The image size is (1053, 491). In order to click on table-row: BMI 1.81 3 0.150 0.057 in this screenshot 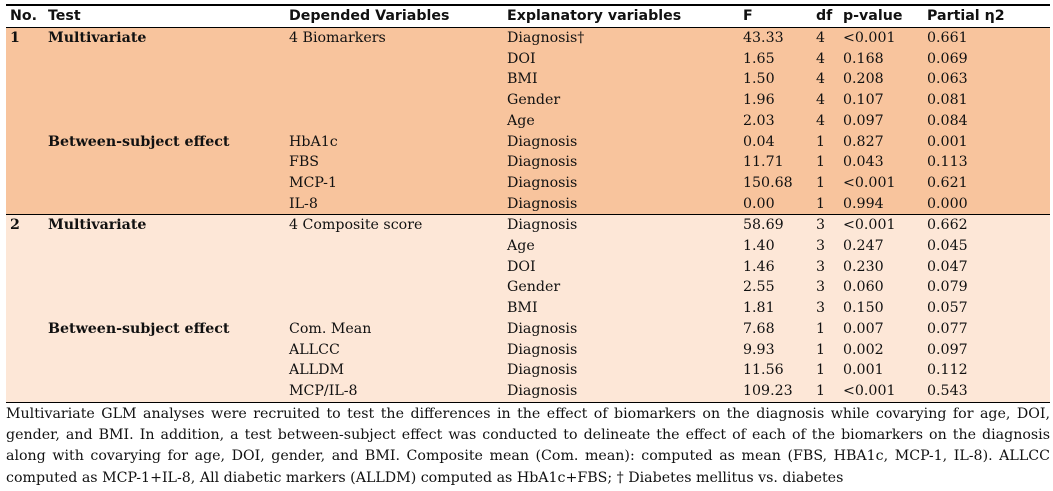, I will do `click(528, 308)`.